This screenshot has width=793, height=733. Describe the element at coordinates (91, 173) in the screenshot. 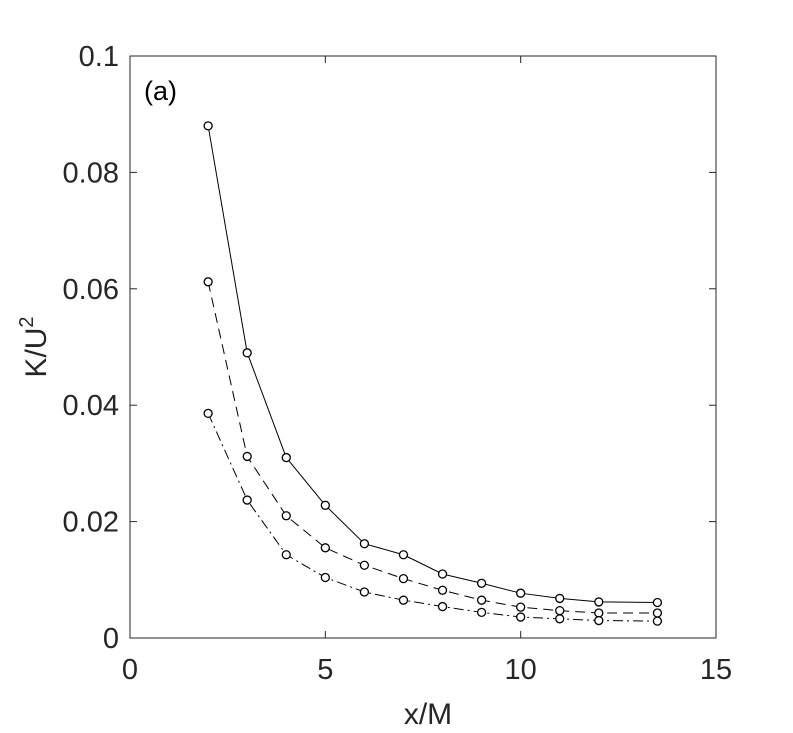

I see `y-tick-label: 0.08` at that location.